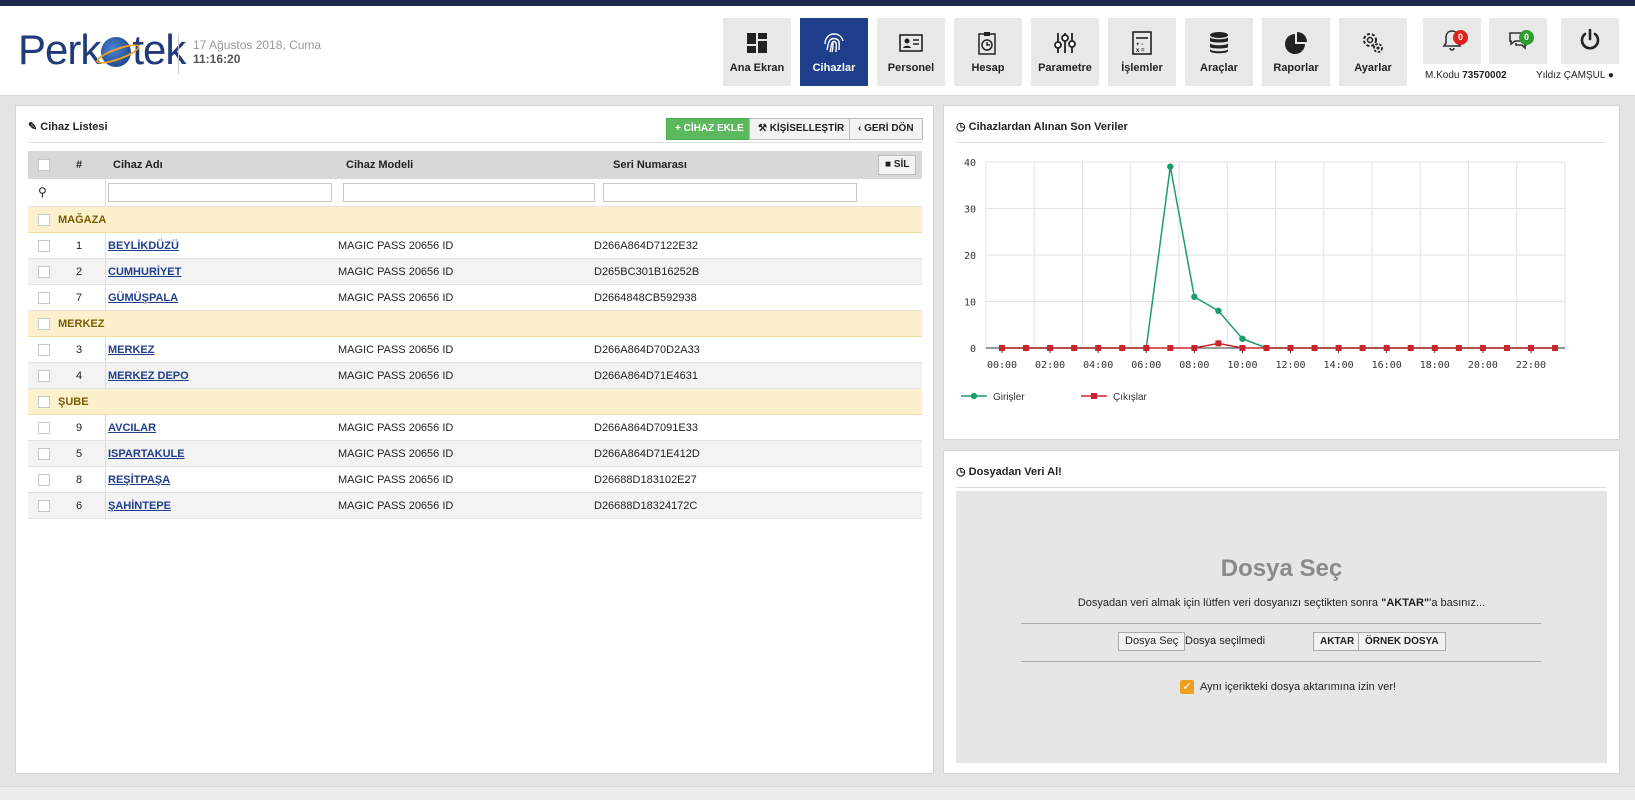  I want to click on logout-button, so click(1590, 41).